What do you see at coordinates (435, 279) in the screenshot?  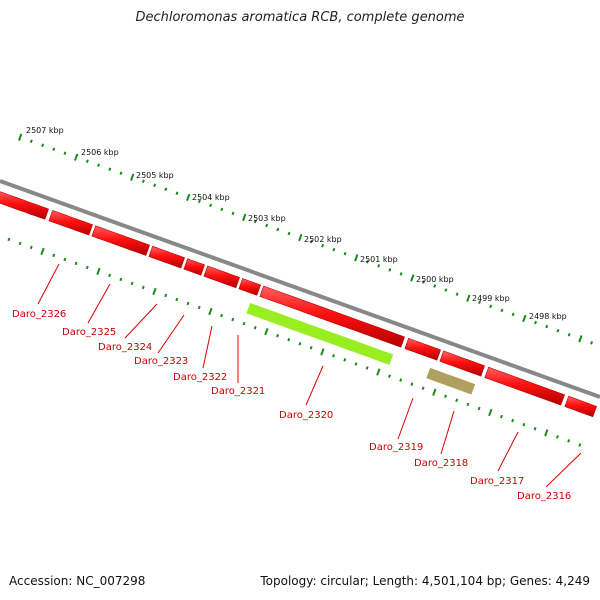 I see `ruler-label: 2500 kbp` at bounding box center [435, 279].